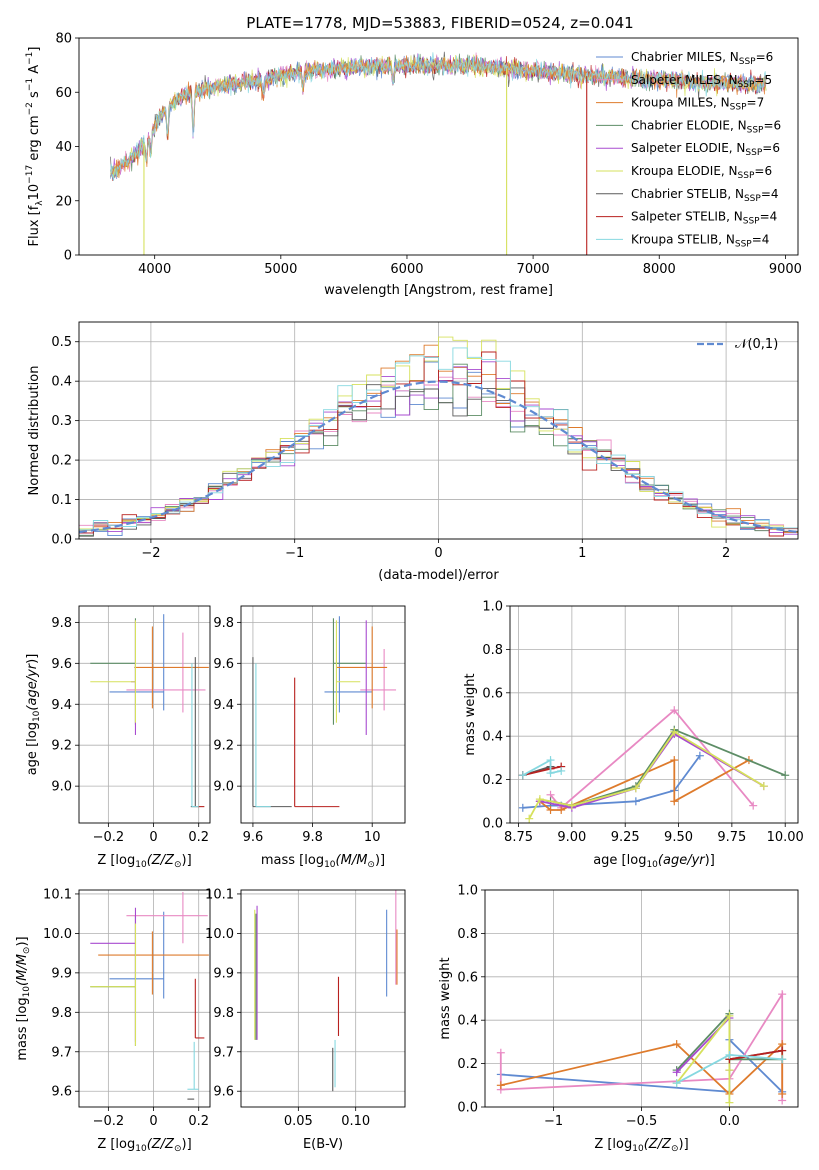  Describe the element at coordinates (150, 553) in the screenshot. I see `x-tick-label: −2` at that location.